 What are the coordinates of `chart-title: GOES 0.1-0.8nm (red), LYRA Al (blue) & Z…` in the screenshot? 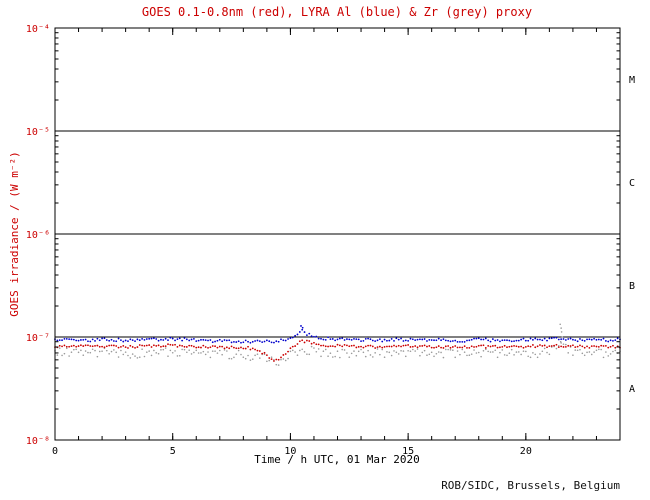 It's located at (337, 12).